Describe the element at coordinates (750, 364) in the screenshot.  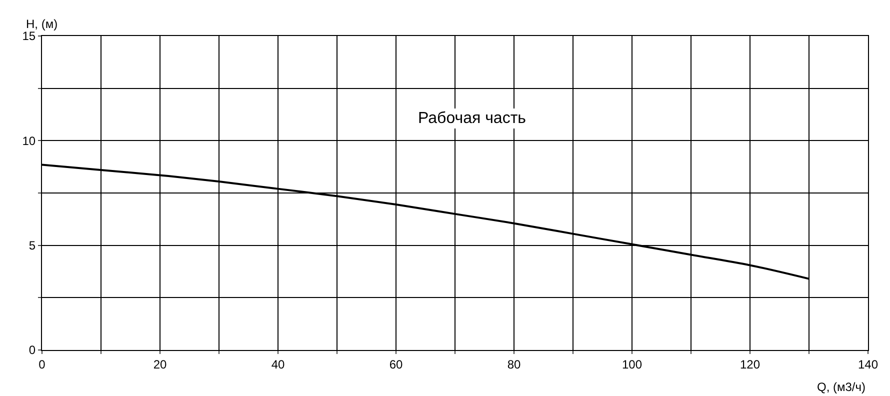
I see `x-tick-label: 120` at that location.